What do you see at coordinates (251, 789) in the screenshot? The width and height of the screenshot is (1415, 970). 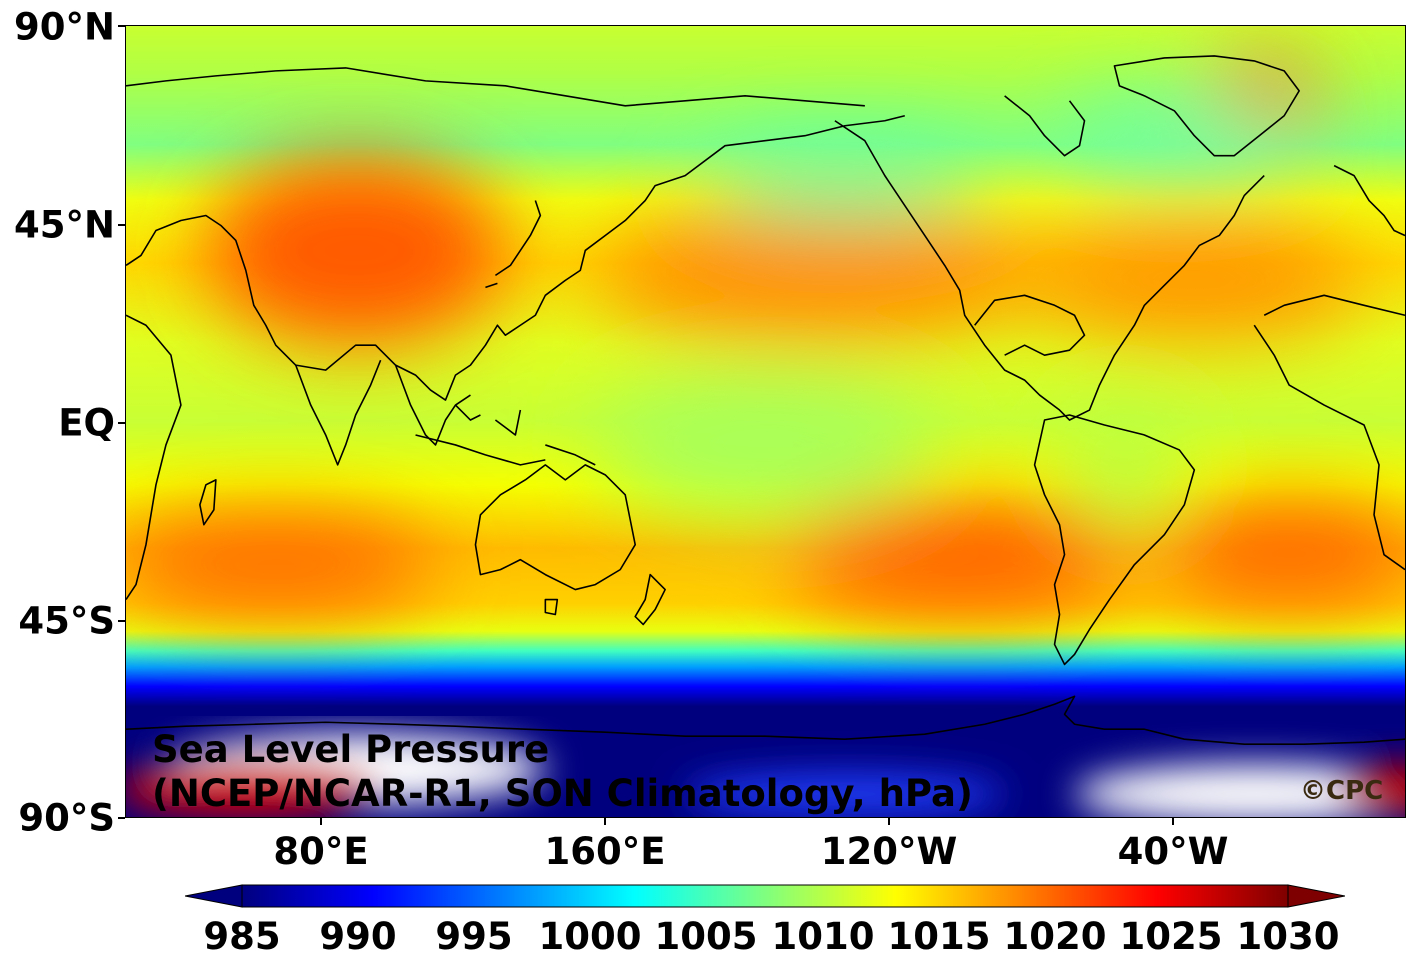 I see `antarctic-high-west` at bounding box center [251, 789].